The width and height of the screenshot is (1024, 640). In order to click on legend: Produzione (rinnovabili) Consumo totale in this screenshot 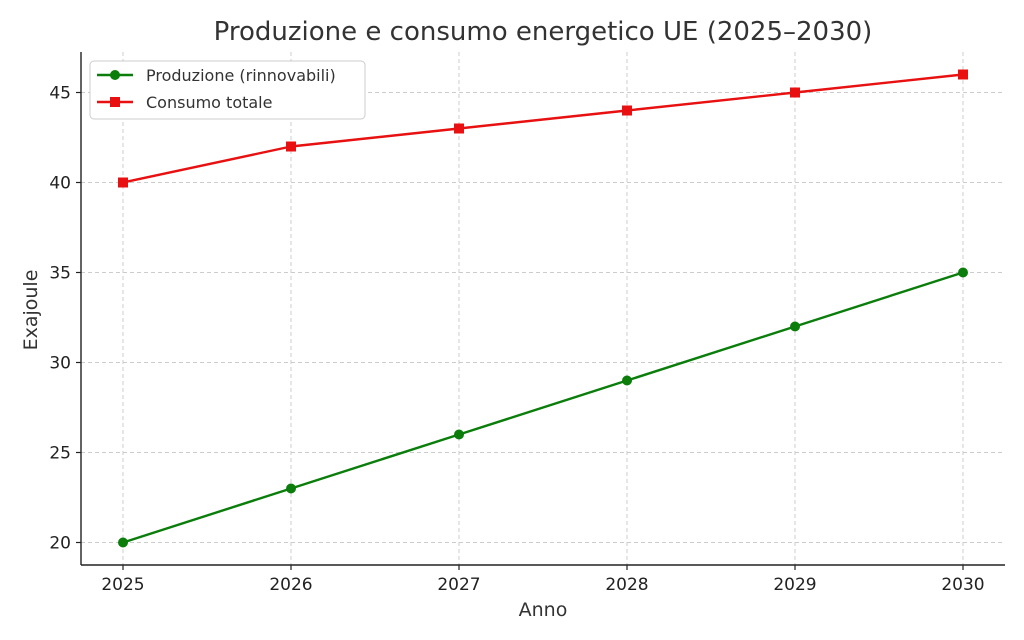, I will do `click(227, 90)`.